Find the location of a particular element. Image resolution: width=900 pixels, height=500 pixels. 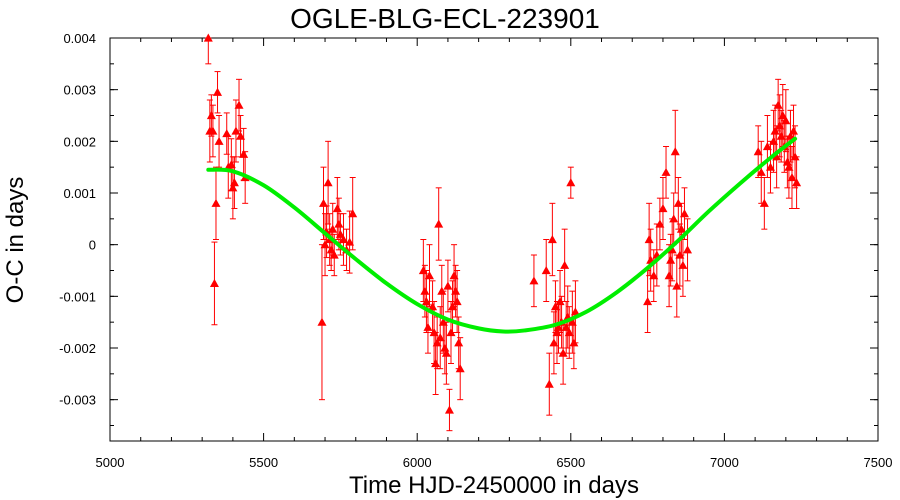

x-axis-label: Time HJD-2450000 in days is located at coordinates (494, 485).